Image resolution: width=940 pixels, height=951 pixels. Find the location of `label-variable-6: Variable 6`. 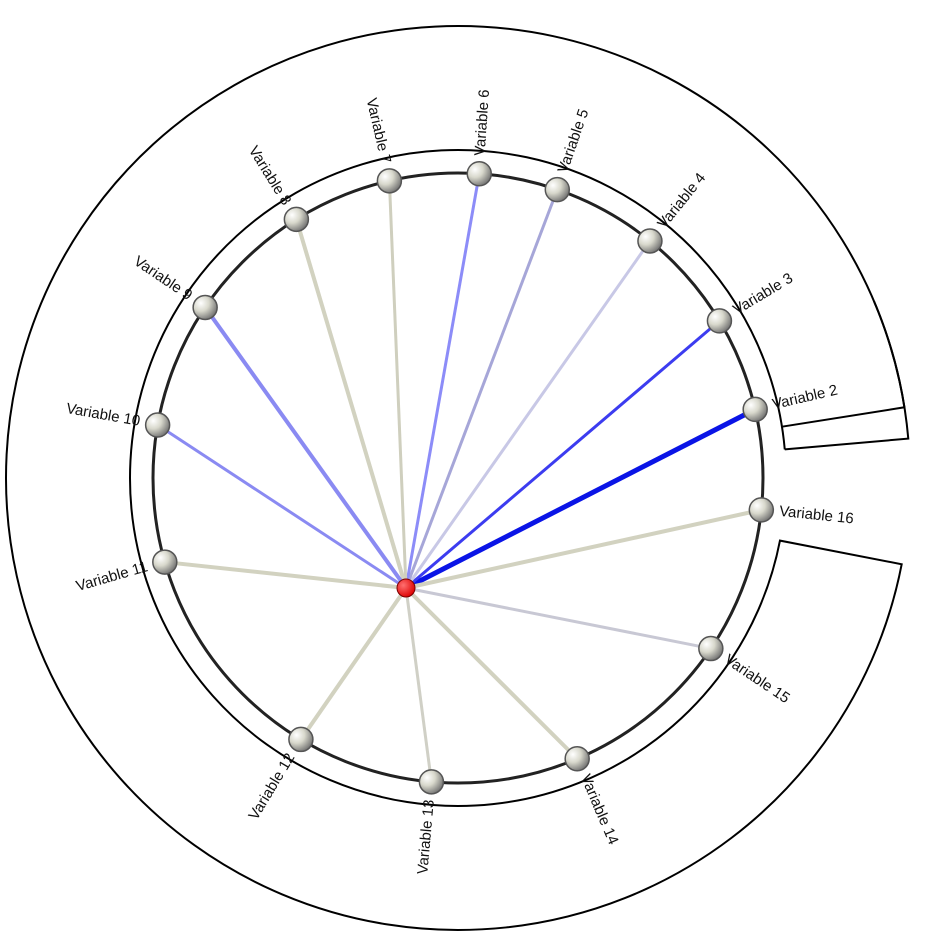

label-variable-6: Variable 6 is located at coordinates (483, 122).